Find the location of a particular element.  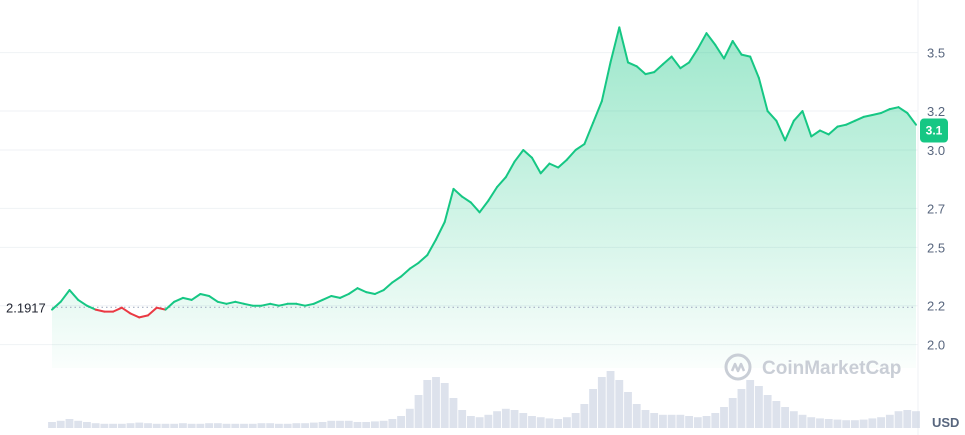

y-tick-label: 2.2 is located at coordinates (936, 306).